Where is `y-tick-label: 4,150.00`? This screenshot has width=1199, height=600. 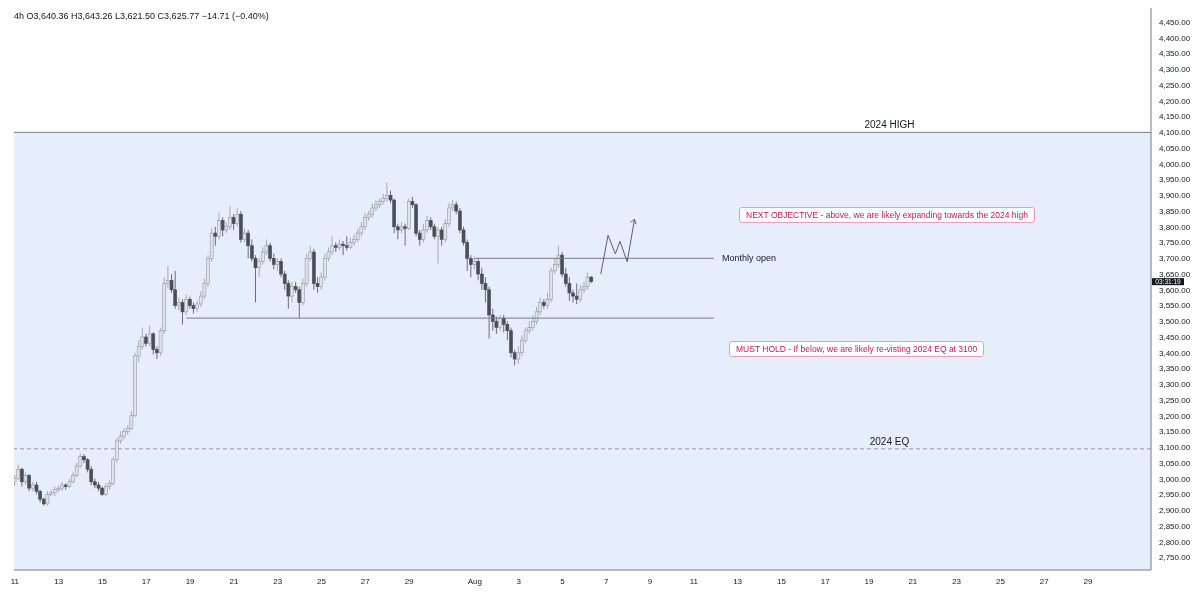
y-tick-label: 4,150.00 is located at coordinates (1175, 117).